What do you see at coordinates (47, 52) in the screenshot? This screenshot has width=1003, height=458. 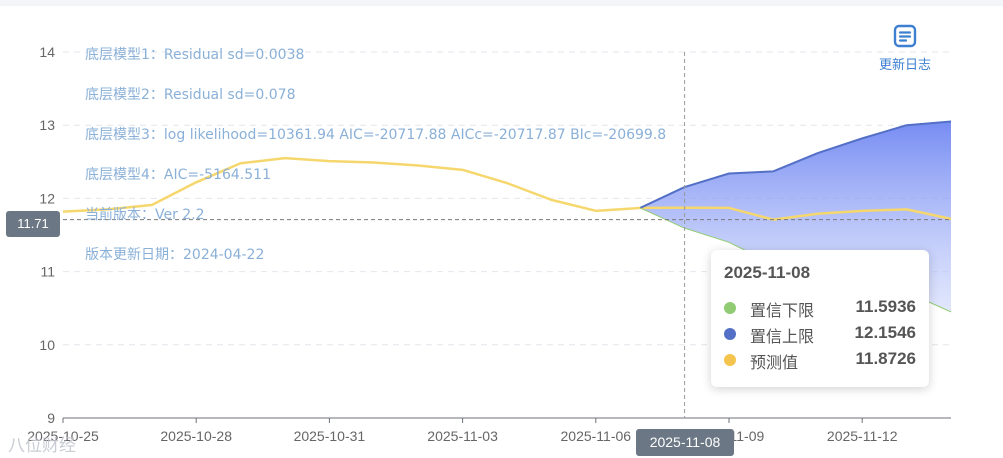 I see `y-tick-label: 14` at bounding box center [47, 52].